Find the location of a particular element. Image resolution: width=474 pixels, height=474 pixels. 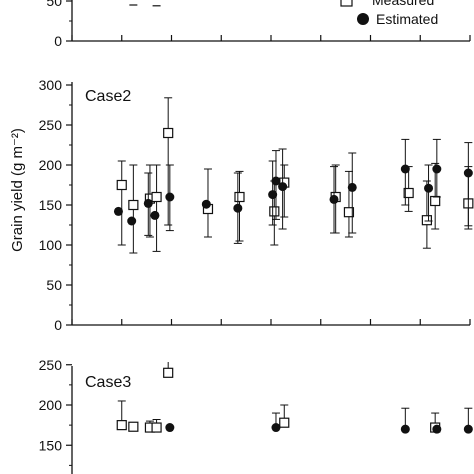

case2-y-tick-label: 50 is located at coordinates (54, 285).